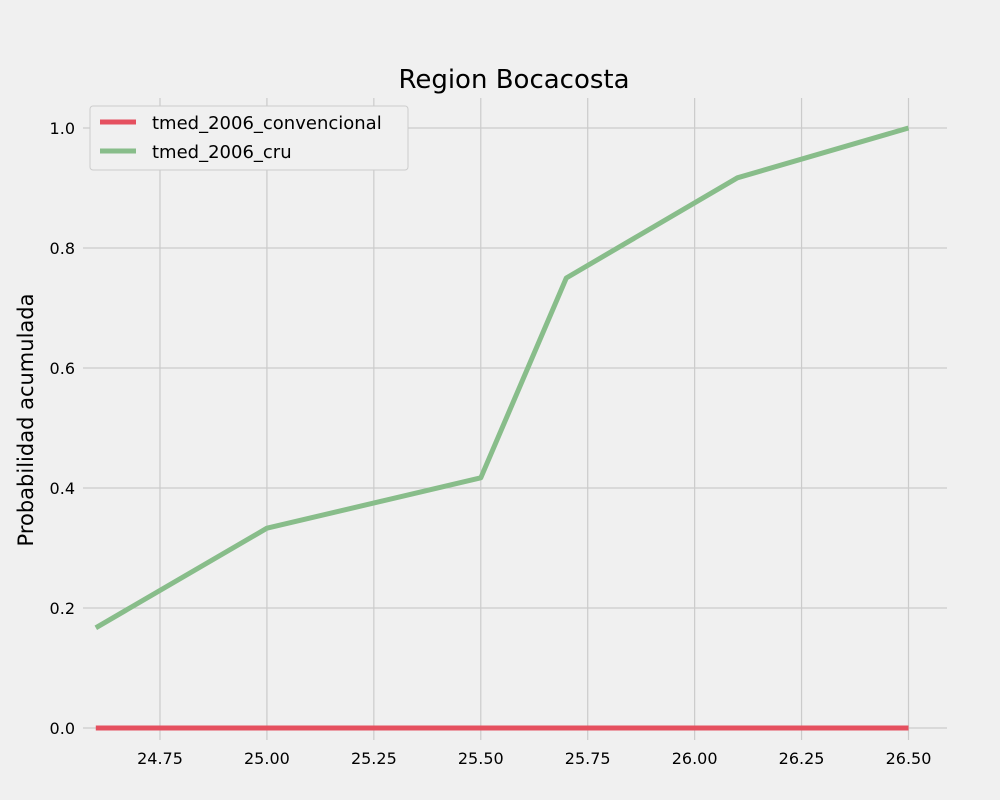 Image resolution: width=1000 pixels, height=800 pixels. I want to click on y-tick-label: 0.4, so click(62, 488).